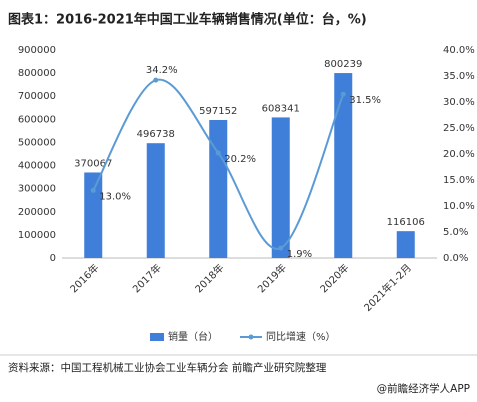 This screenshot has height=402, width=477. What do you see at coordinates (187, 20) in the screenshot?
I see `chart-title: 图表1：2016-2021年中国工业车辆销售情况(单位：台，%)` at bounding box center [187, 20].